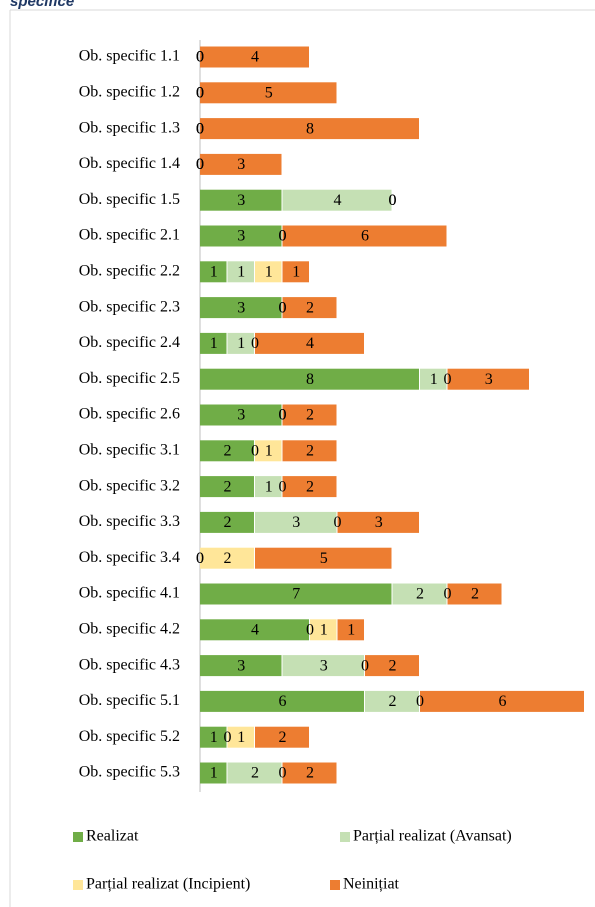 This screenshot has height=907, width=595. I want to click on y-tick-label: Ob. specific 1.5, so click(129, 199).